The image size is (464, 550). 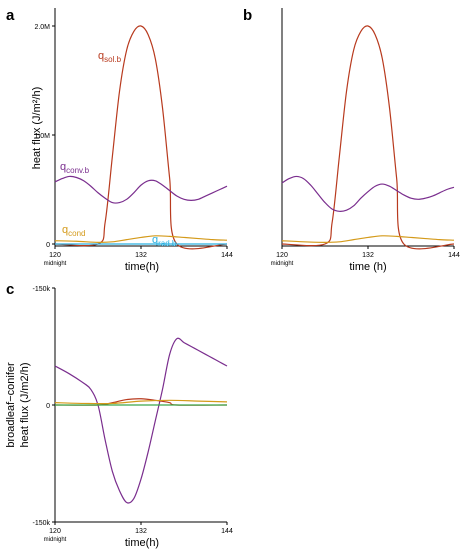 I want to click on series-line-q-sol-b, so click(x=141, y=402).